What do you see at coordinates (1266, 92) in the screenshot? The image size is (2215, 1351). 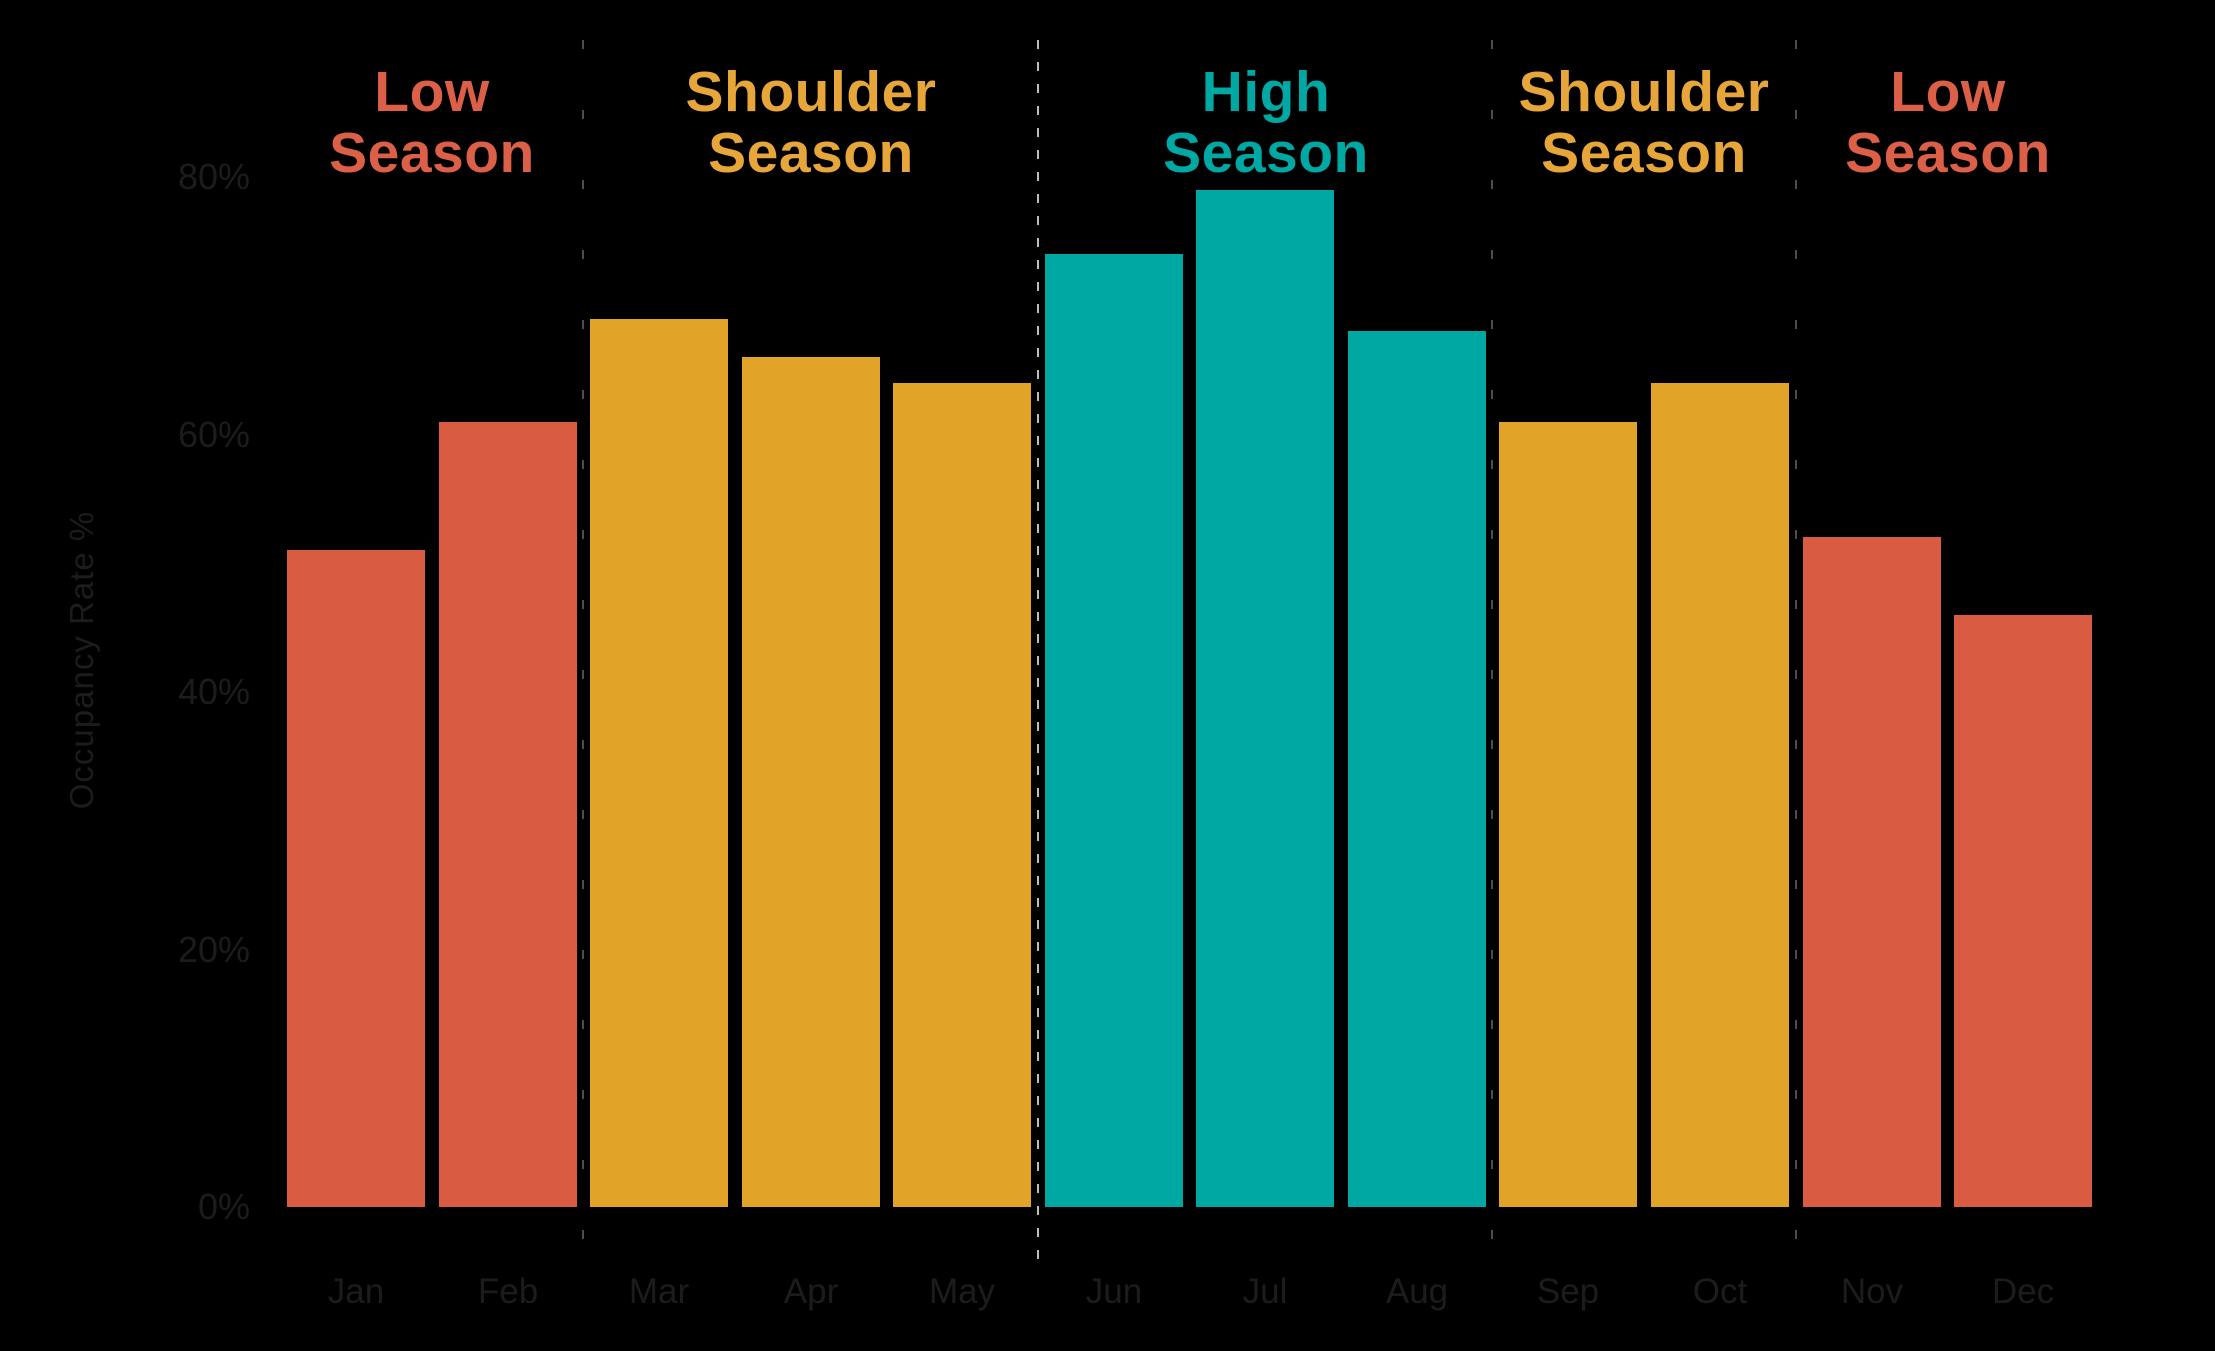 I see `season-band-label-line1: High` at bounding box center [1266, 92].